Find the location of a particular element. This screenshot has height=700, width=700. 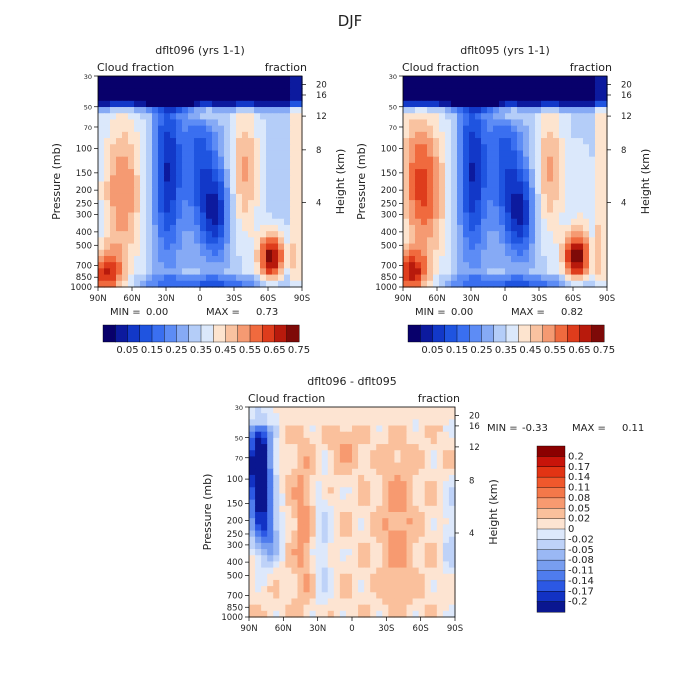

colorbar: 0.05 0.15 0.25 0.35 0.45 0.55 0.65 0.75 is located at coordinates (206, 340).